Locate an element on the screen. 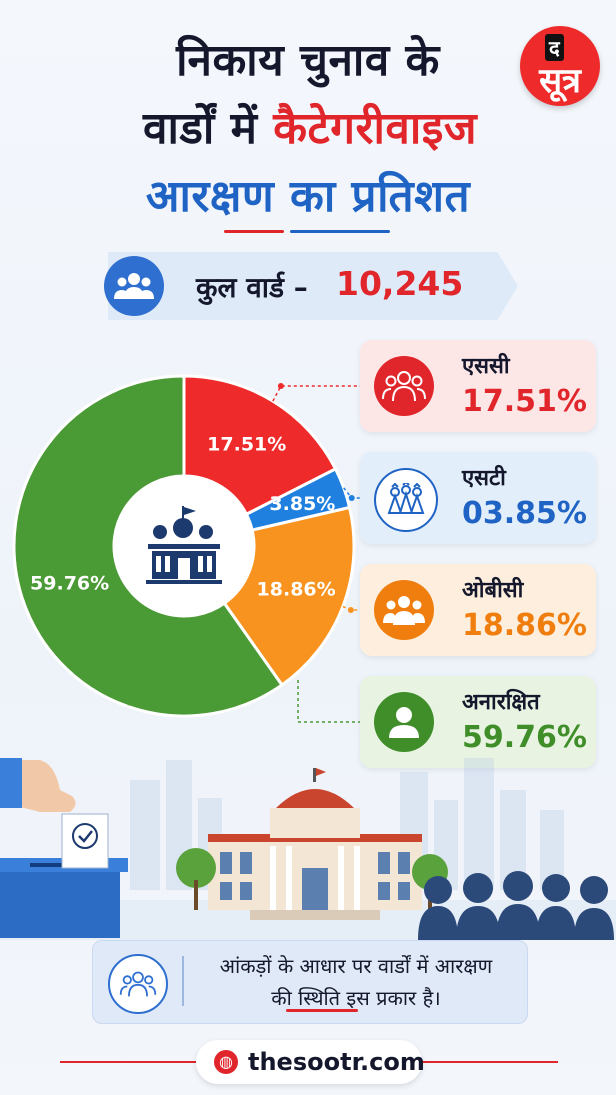 Image resolution: width=616 pixels, height=1095 pixels. legend-st-value: 03.85% is located at coordinates (524, 513).